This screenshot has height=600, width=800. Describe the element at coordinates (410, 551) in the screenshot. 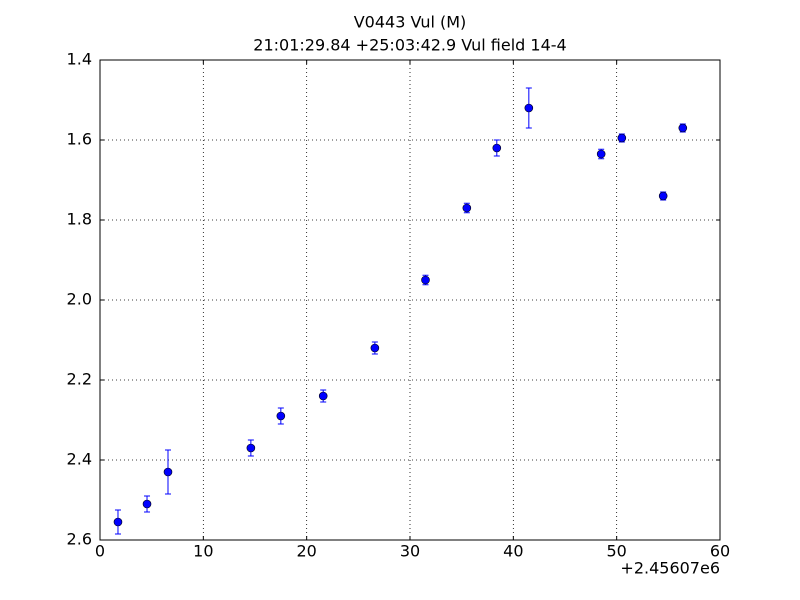

I see `x-tick-label: 30` at that location.